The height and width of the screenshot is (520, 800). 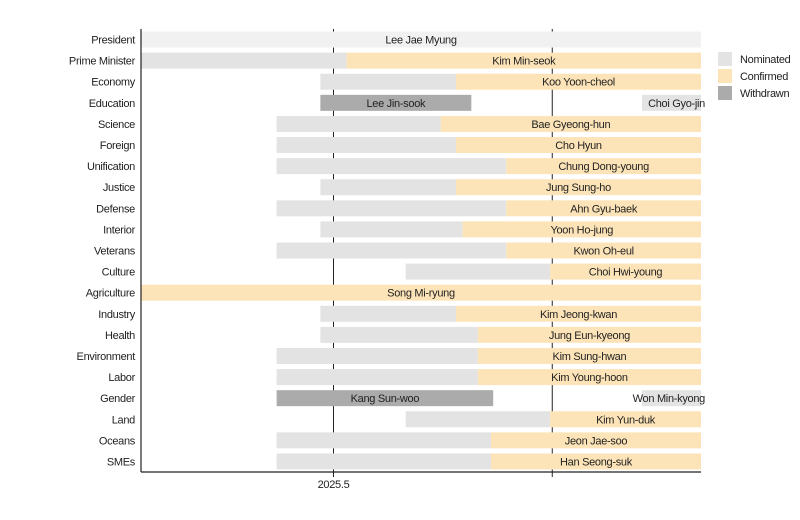 I want to click on y-tick-label: Industry, so click(x=117, y=315).